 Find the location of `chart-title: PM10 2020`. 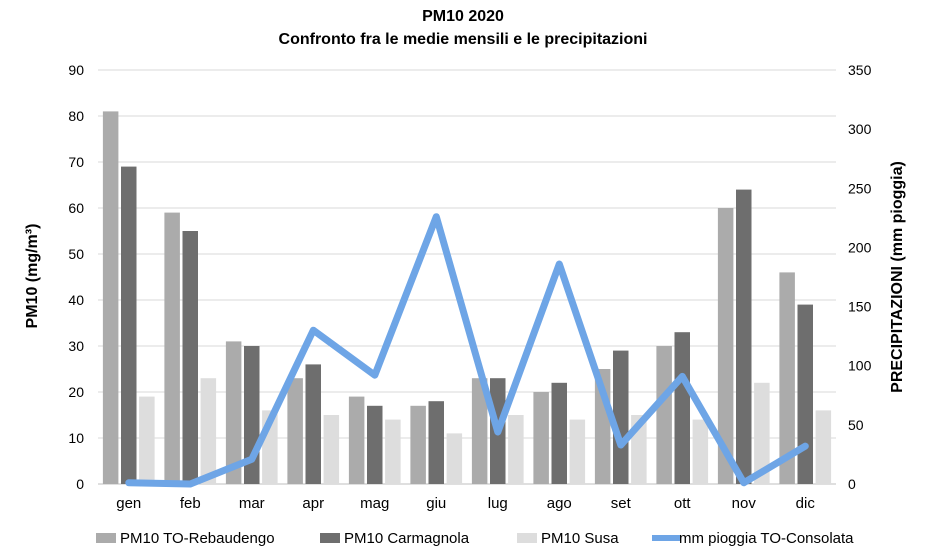

chart-title: PM10 2020 is located at coordinates (463, 16).